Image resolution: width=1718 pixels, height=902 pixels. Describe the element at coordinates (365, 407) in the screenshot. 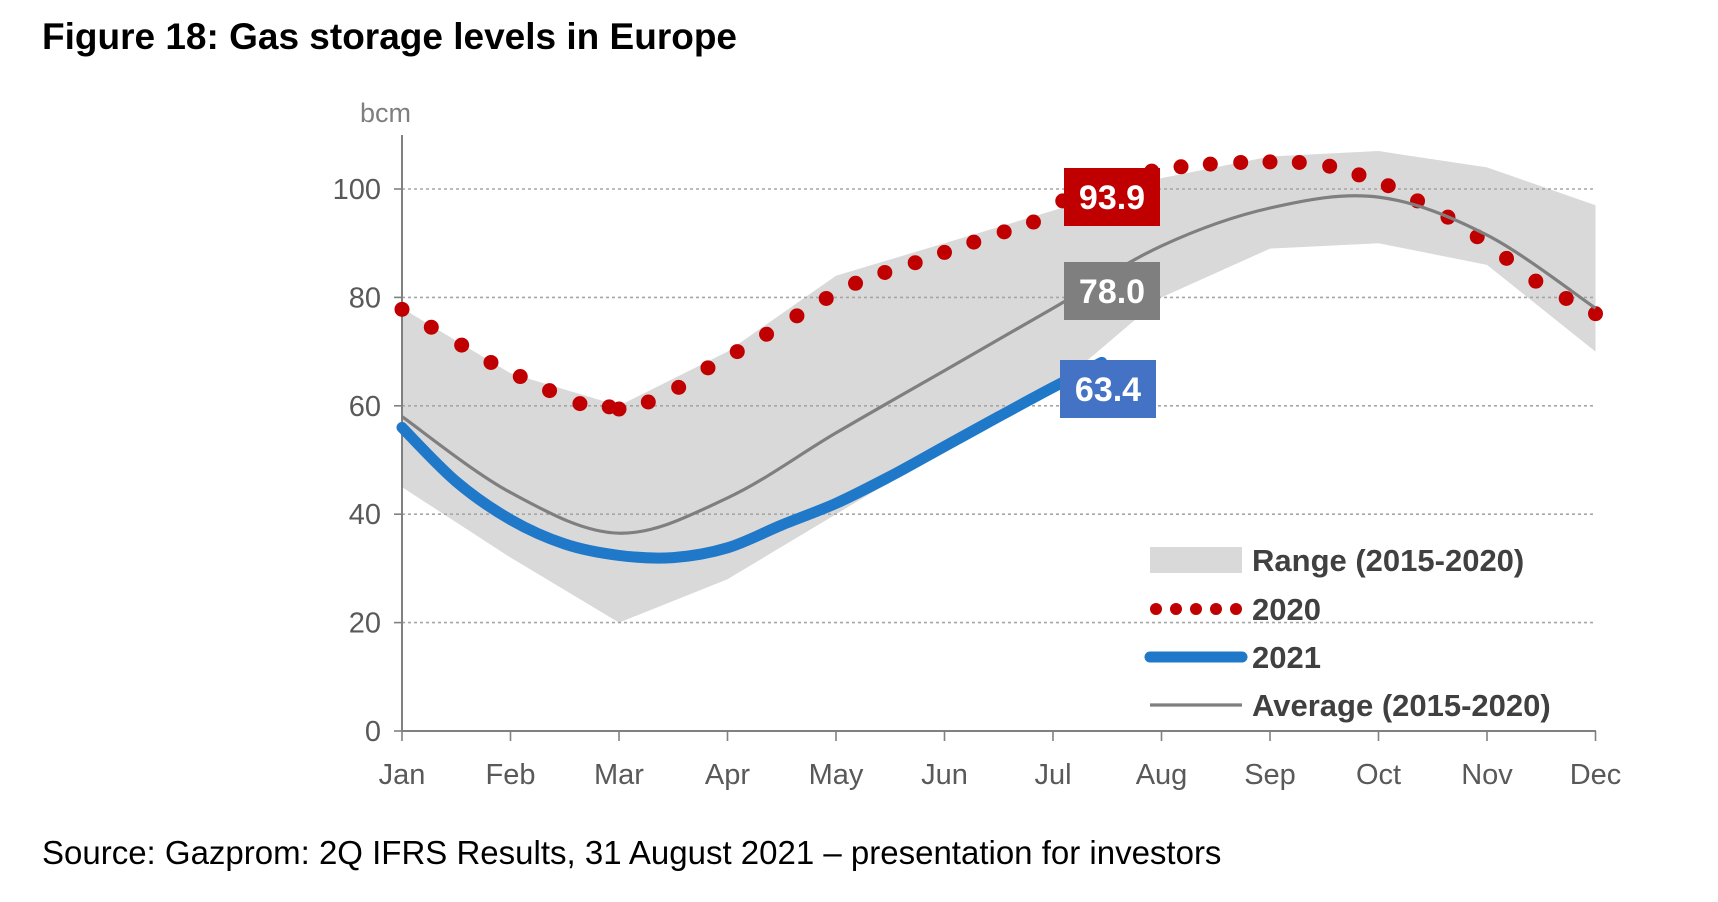

I see `y-tick-label: 60` at that location.